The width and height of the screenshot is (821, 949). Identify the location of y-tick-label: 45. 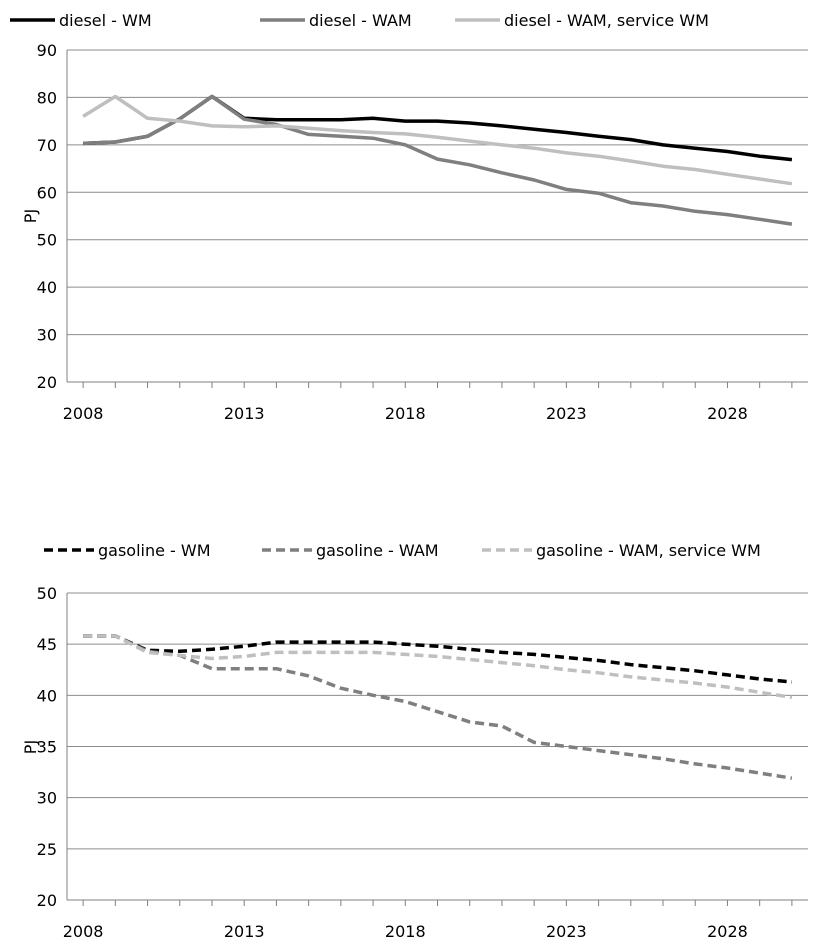
(47, 644).